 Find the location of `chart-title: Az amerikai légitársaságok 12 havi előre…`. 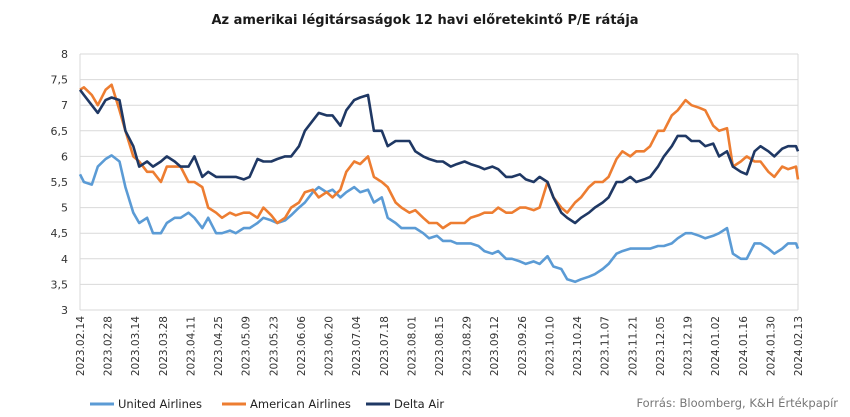

chart-title: Az amerikai légitársaságok 12 havi előre… is located at coordinates (424, 20).